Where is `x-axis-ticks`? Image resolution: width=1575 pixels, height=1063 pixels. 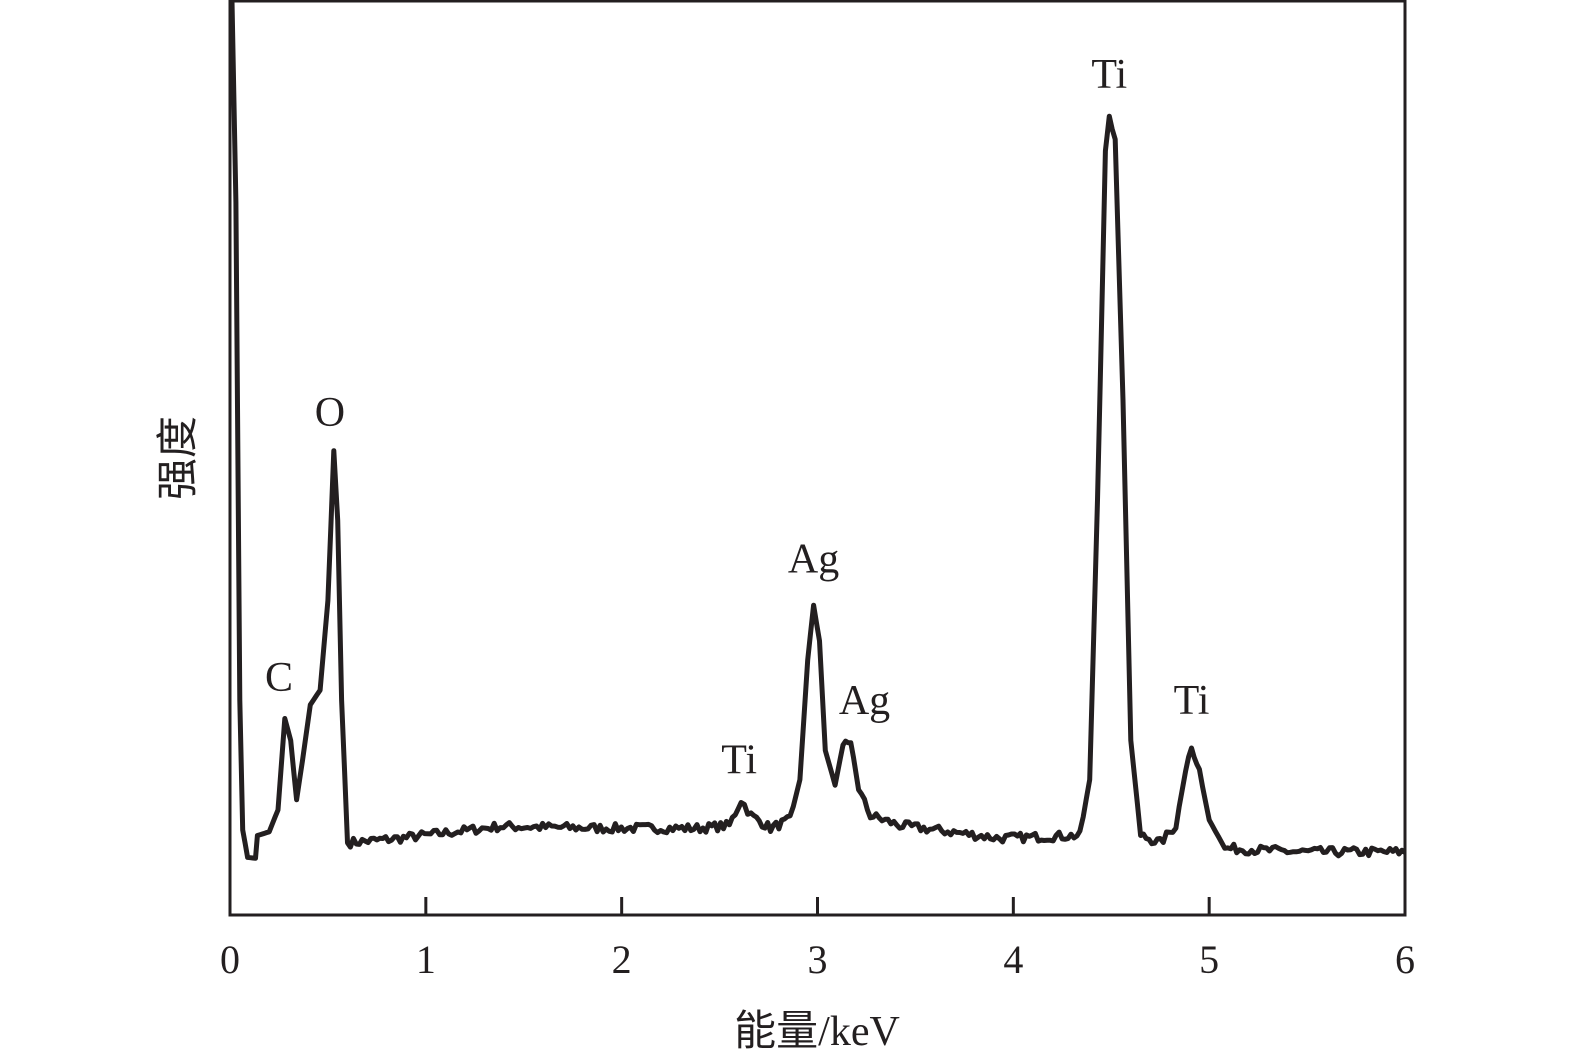 x-axis-ticks is located at coordinates (817, 906).